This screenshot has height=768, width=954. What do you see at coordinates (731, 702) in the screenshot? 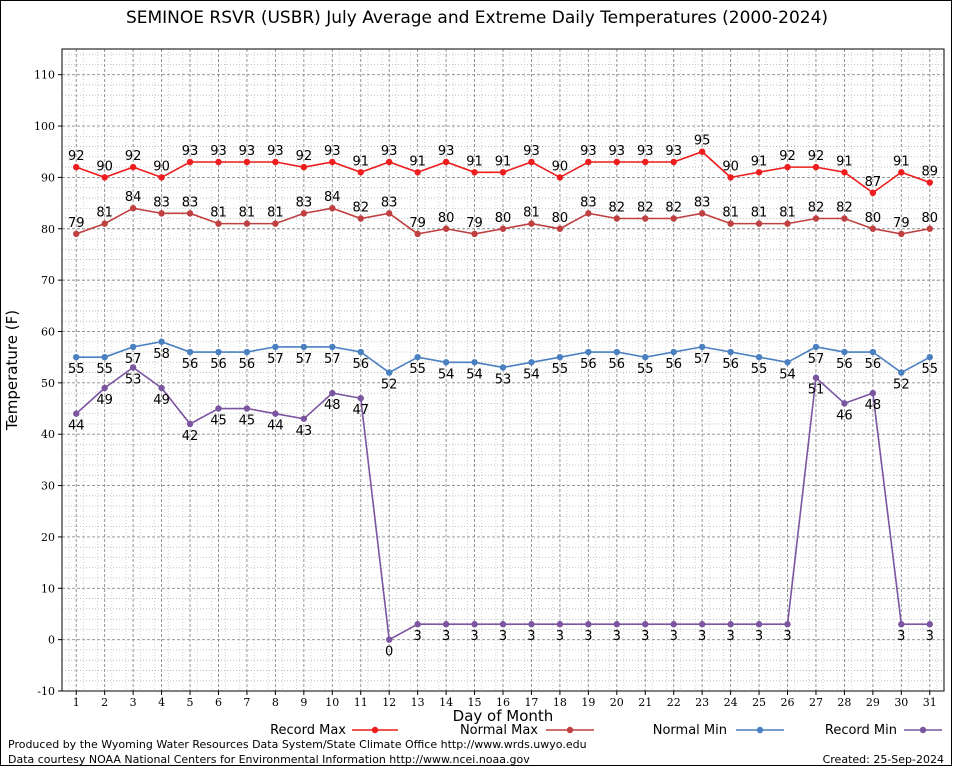
I see `x-tick-label: 24` at bounding box center [731, 702].